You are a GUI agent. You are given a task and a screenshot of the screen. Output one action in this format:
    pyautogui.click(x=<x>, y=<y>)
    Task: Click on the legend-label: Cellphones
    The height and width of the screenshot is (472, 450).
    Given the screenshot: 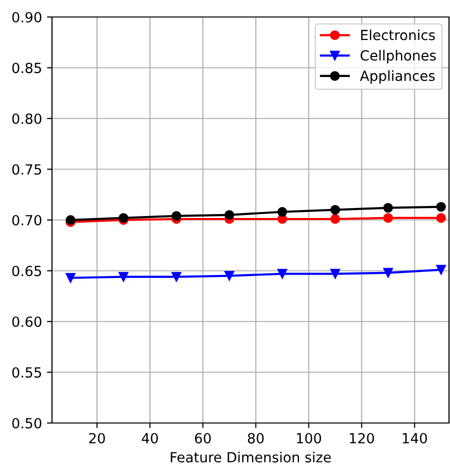 What is the action you would take?
    pyautogui.click(x=398, y=57)
    